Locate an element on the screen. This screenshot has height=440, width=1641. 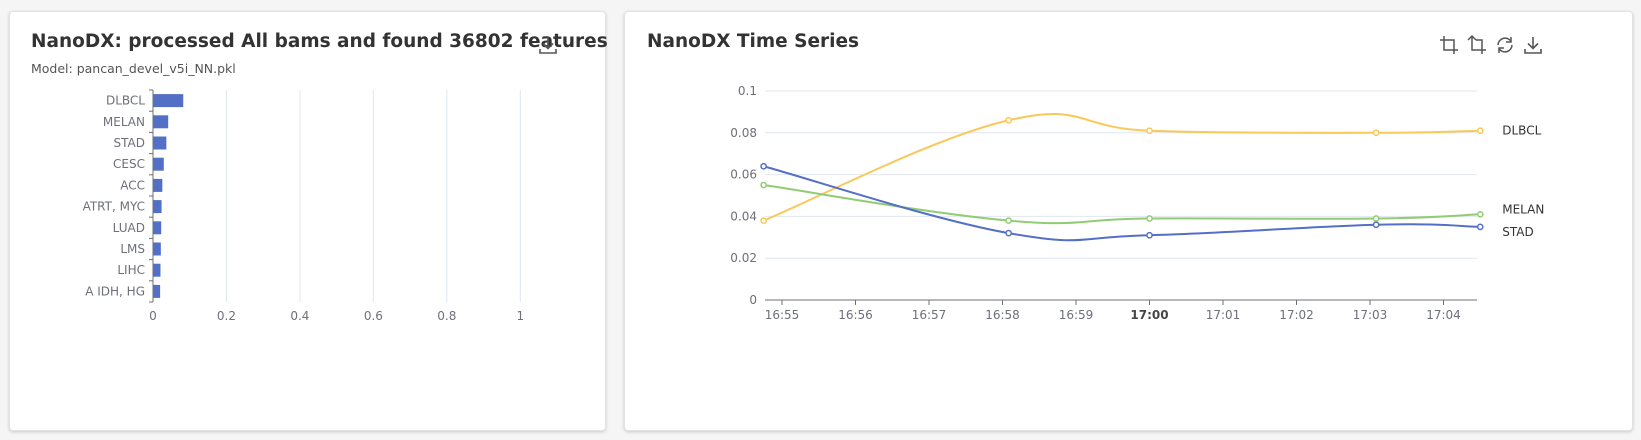
bar-category-label: ACC is located at coordinates (132, 185).